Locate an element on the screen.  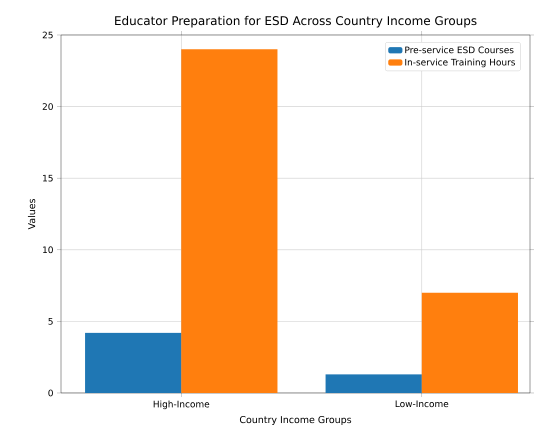
chart-title: Educator Preparation for ESD Across Country Income Groups is located at coordinates (295, 22).